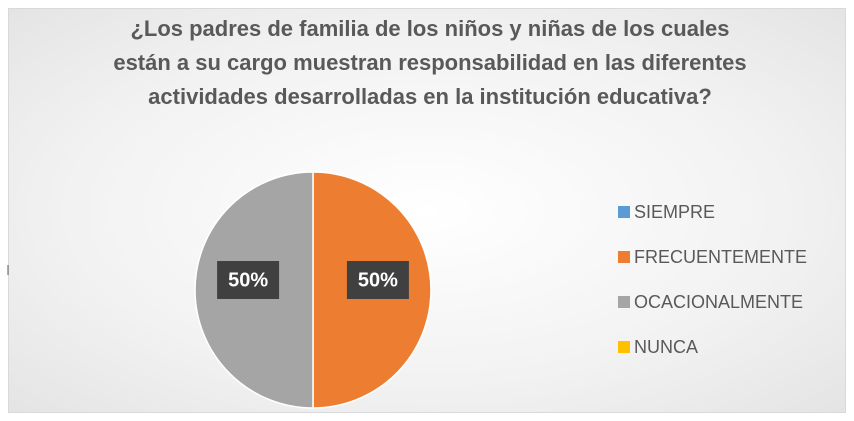  Describe the element at coordinates (720, 257) in the screenshot. I see `legend-label: FRECUENTEMENTE` at that location.